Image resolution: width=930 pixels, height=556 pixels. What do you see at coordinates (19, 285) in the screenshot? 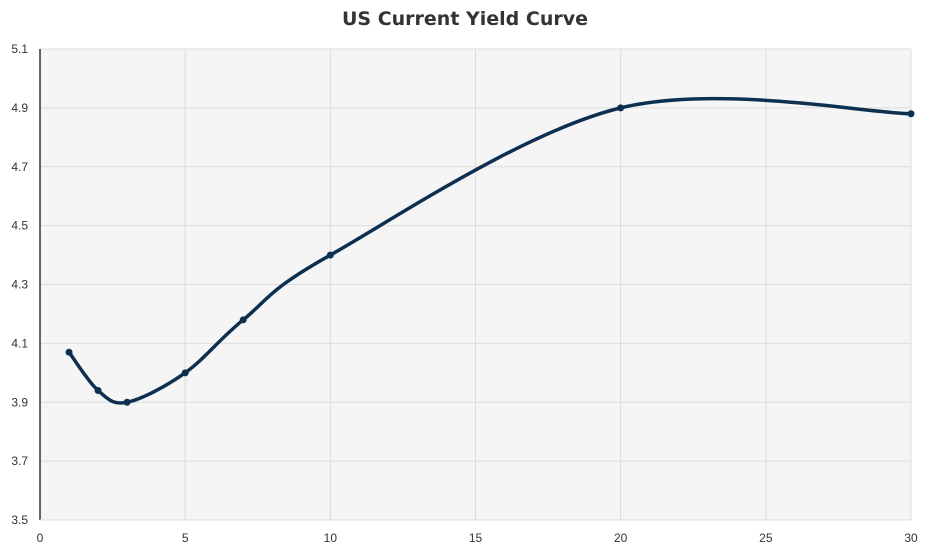
I see `y-tick-label: 4.3` at bounding box center [19, 285].